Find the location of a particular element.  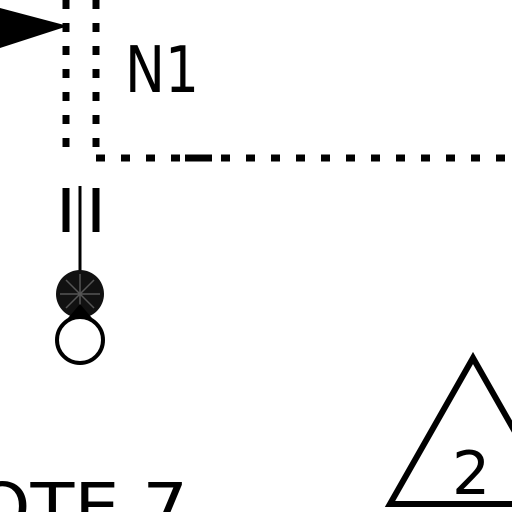

node-label: N1 is located at coordinates (162, 71).